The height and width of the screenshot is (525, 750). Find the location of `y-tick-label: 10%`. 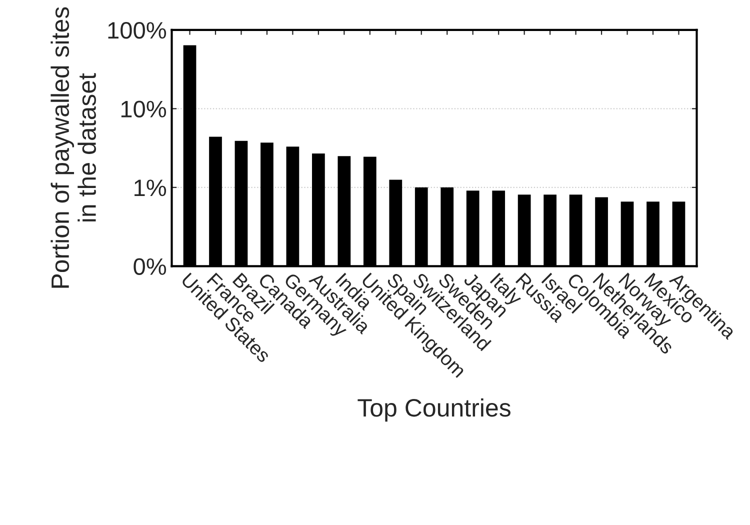

y-tick-label: 10% is located at coordinates (143, 109).